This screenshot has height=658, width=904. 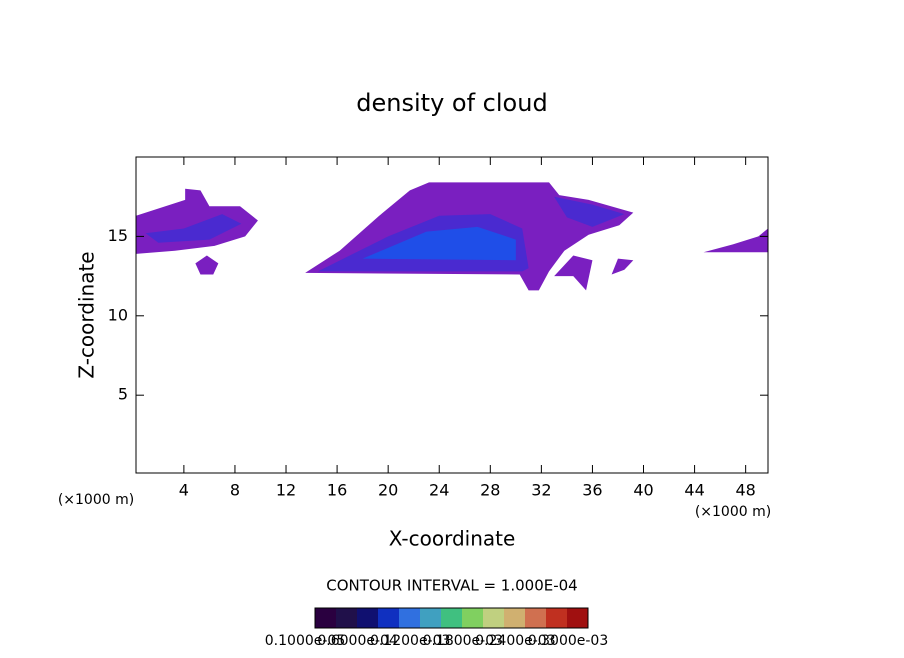 What do you see at coordinates (87, 314) in the screenshot?
I see `y-axis-label: Z-coordinate` at bounding box center [87, 314].